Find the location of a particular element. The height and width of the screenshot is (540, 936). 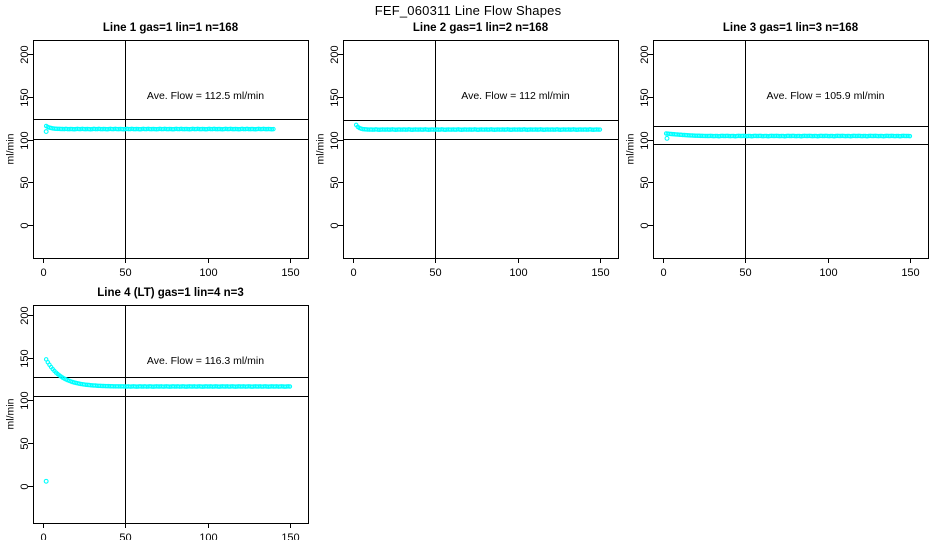

panel-3-plot: 0 50 100 150 0 50 100 150 200 ml/min is located at coordinates (777, 159).